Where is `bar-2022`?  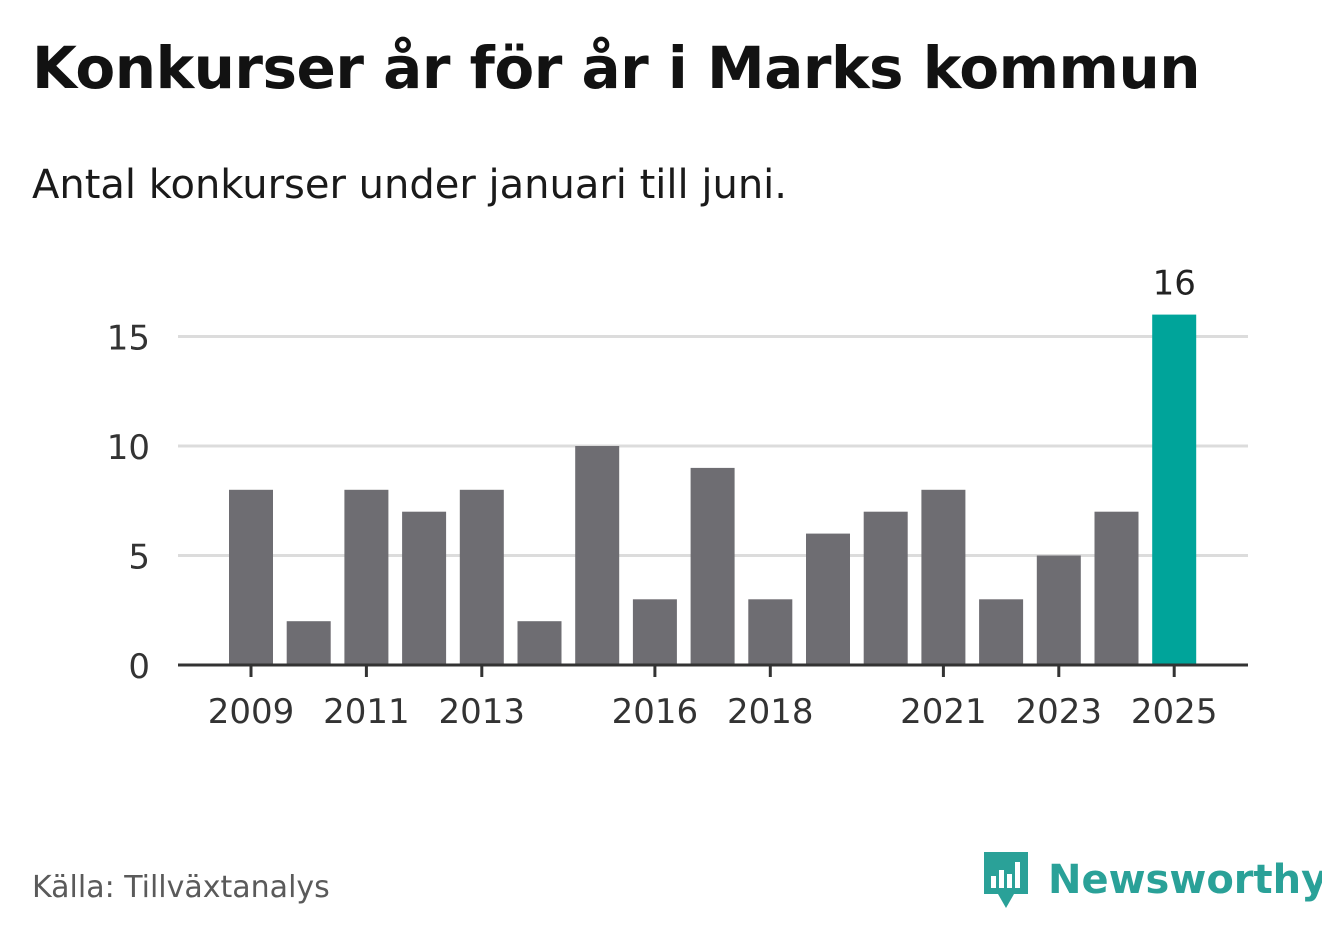
bar-2022 is located at coordinates (1001, 632).